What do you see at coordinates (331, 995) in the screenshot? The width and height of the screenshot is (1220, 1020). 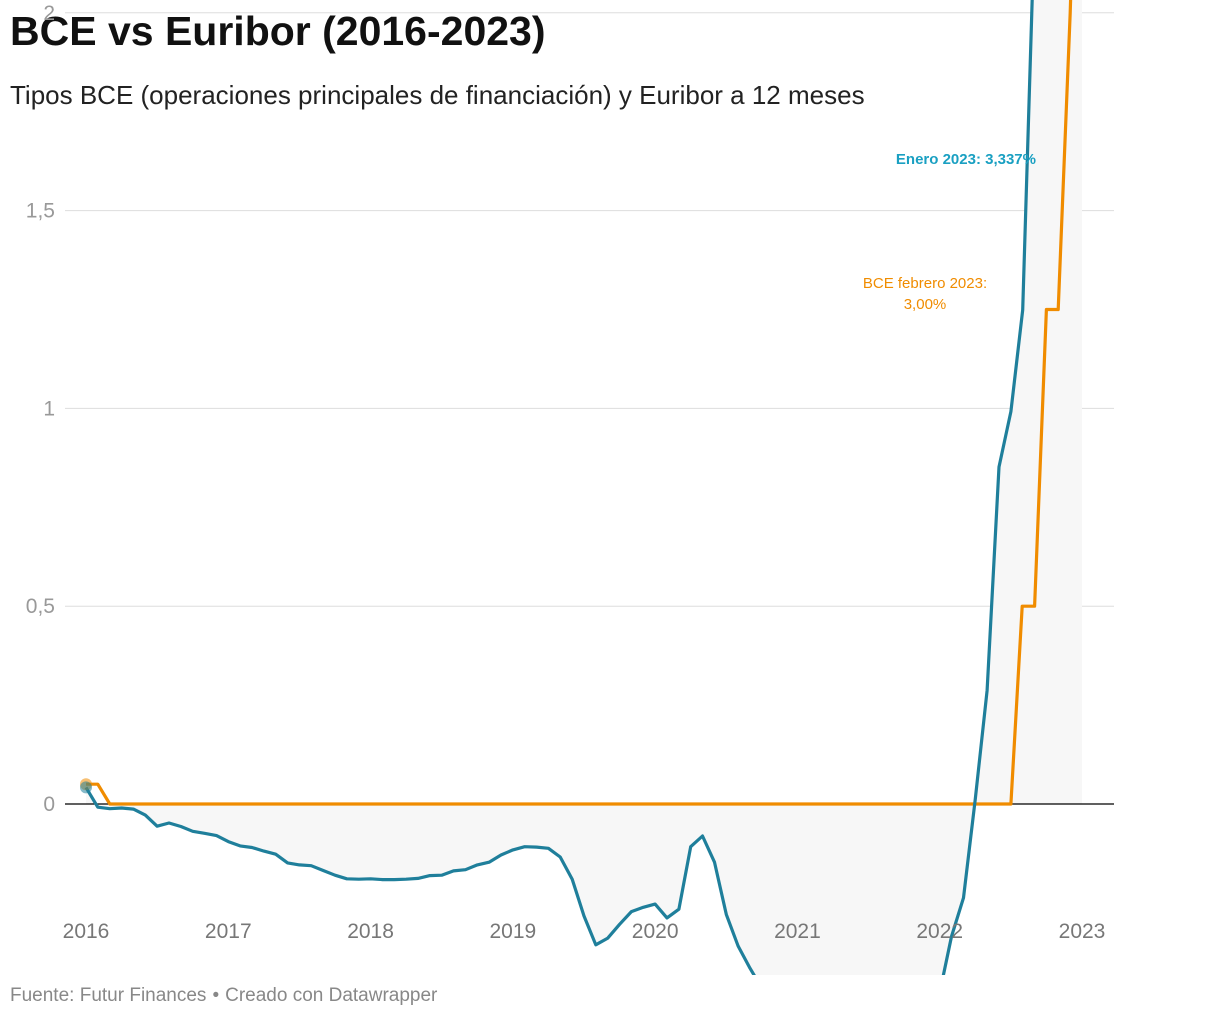 I see `credit-note: Creado con Datawrapper` at bounding box center [331, 995].